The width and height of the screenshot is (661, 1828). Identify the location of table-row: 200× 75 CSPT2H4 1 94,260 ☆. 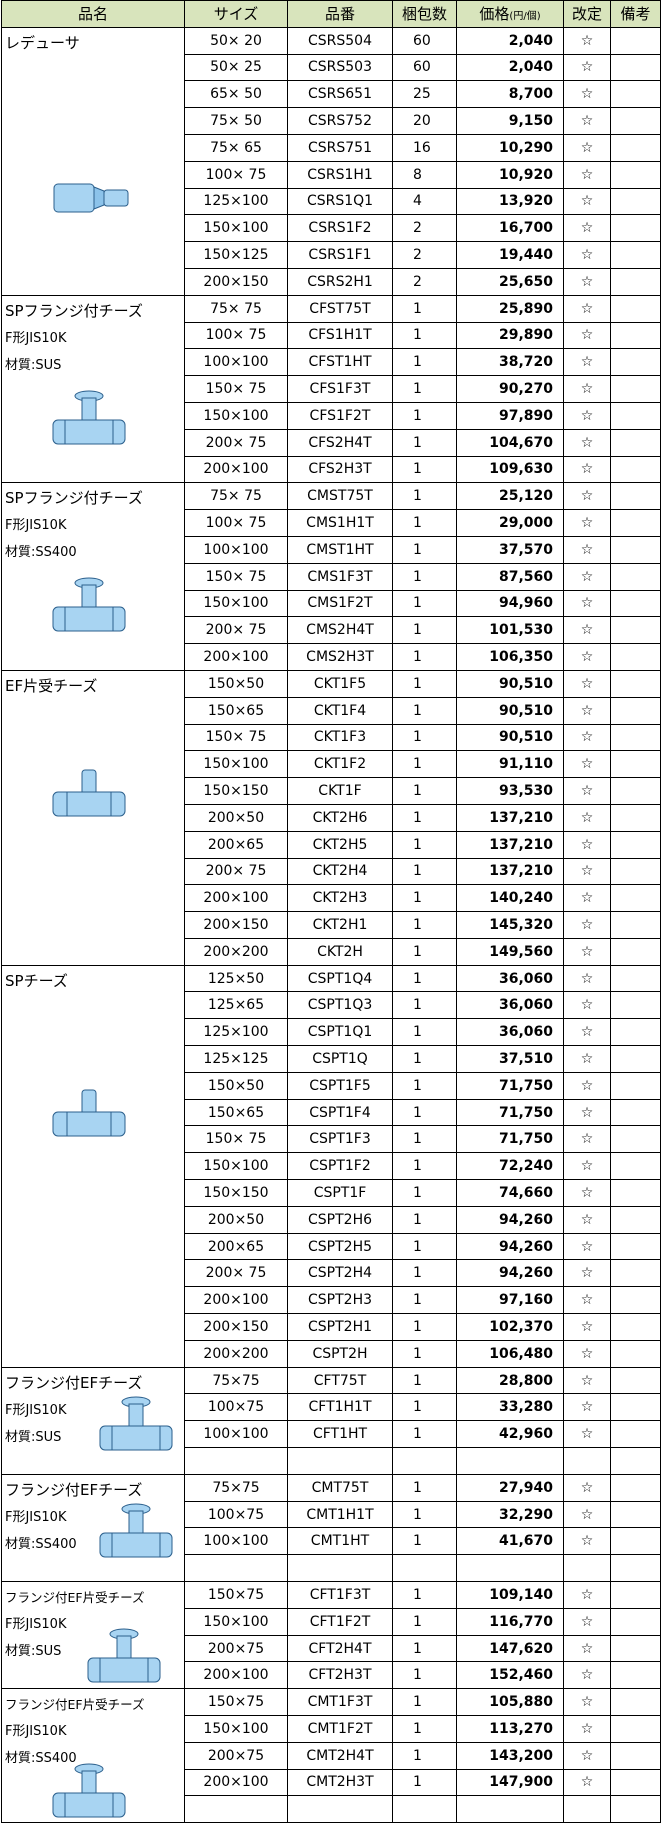
(331, 1273).